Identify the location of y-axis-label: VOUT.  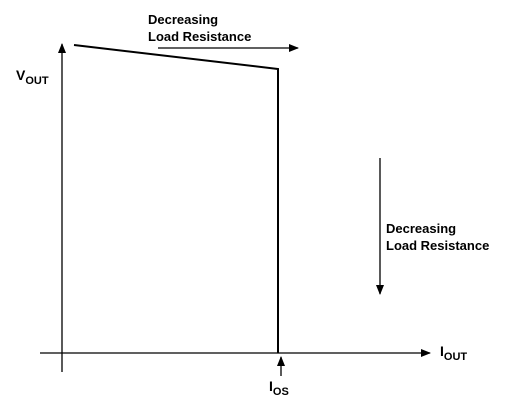
(32, 77).